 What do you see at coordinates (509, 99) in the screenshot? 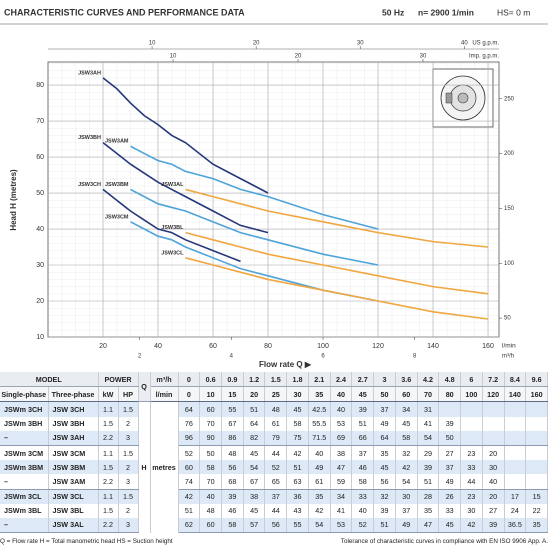
I see `y2-tick-label: 250` at bounding box center [509, 99].